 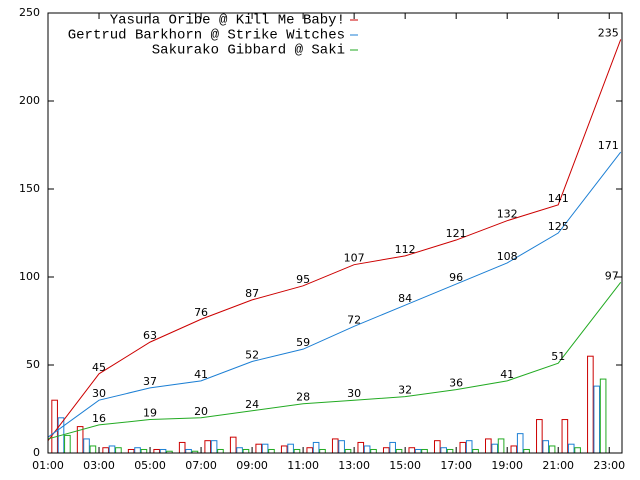 I want to click on x-tick-label: 17:00, so click(x=456, y=465).